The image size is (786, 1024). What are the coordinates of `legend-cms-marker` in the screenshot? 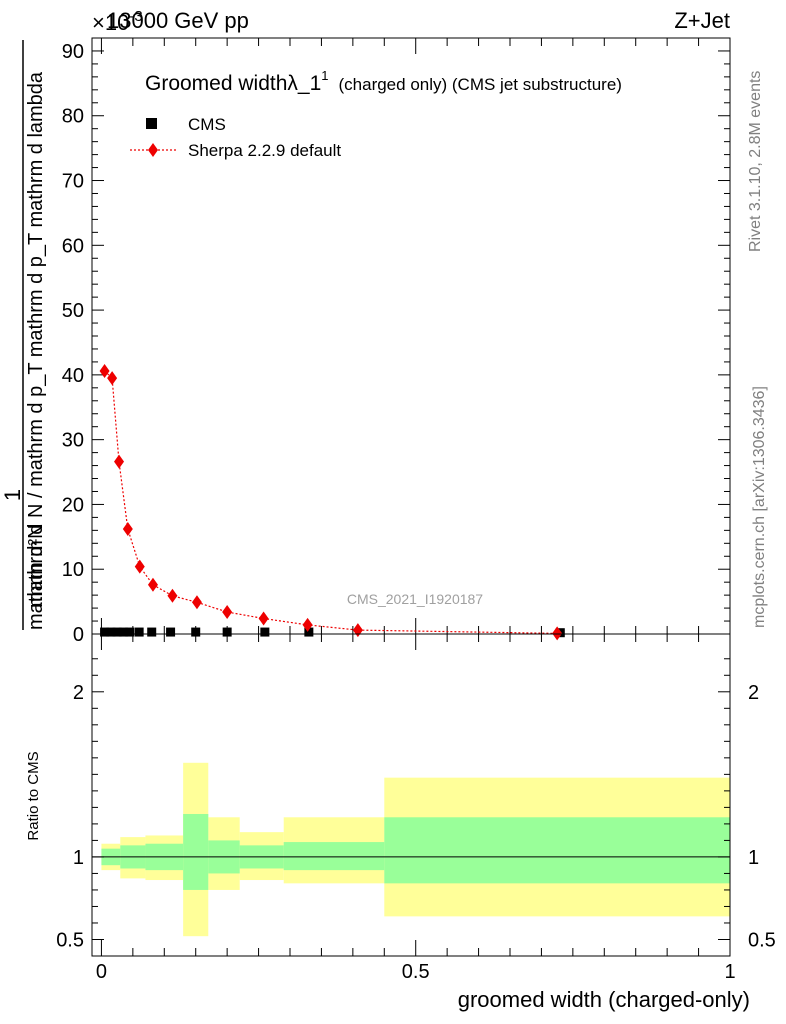 It's located at (151, 123).